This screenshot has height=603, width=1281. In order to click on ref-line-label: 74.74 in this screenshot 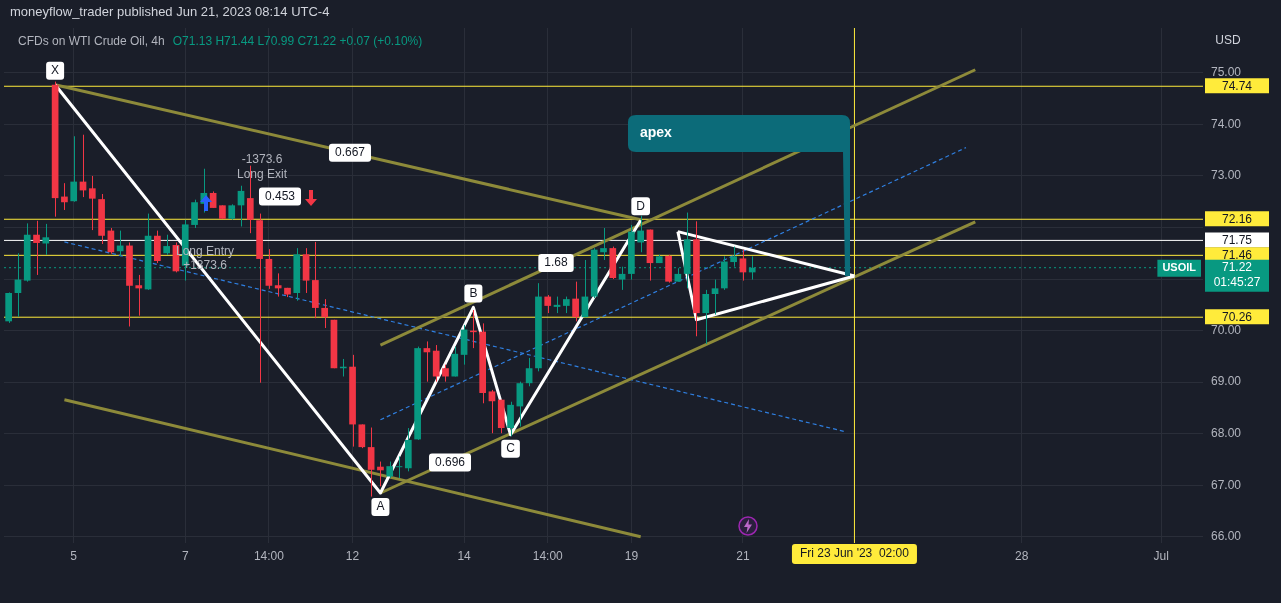, I will do `click(1237, 85)`.